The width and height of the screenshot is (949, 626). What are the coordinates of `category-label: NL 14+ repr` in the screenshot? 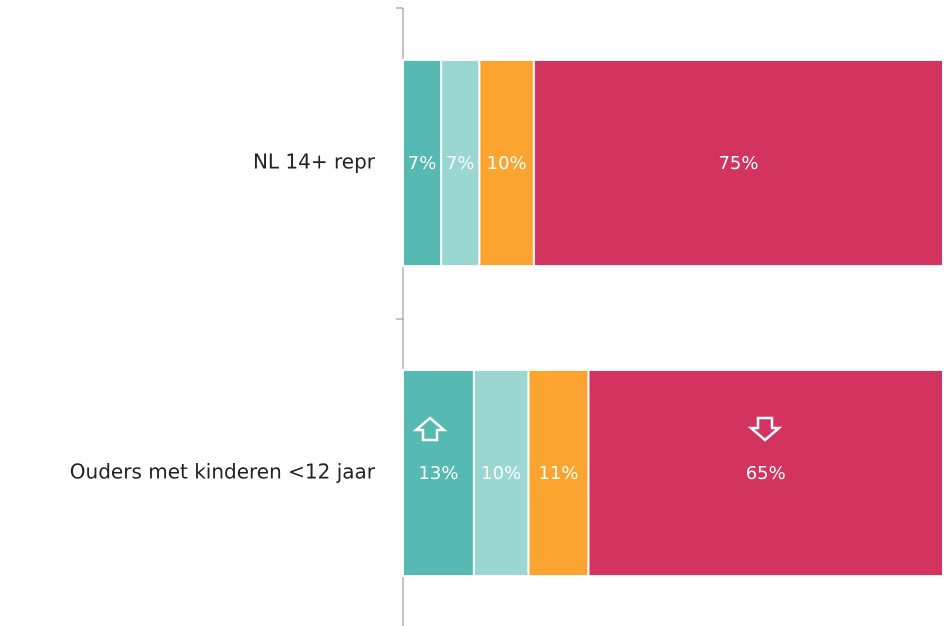 It's located at (314, 162).